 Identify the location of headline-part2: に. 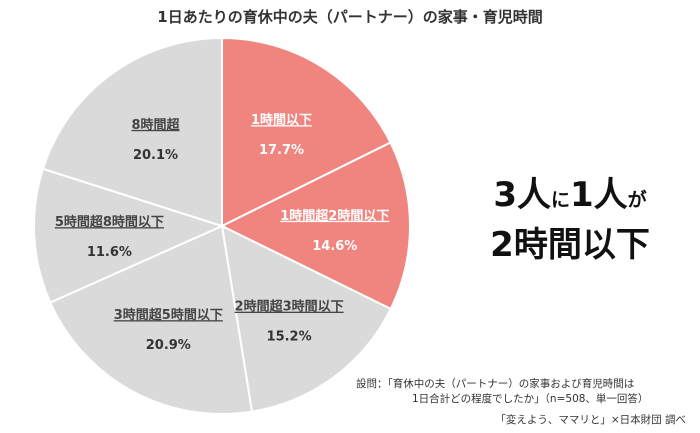
(560, 200).